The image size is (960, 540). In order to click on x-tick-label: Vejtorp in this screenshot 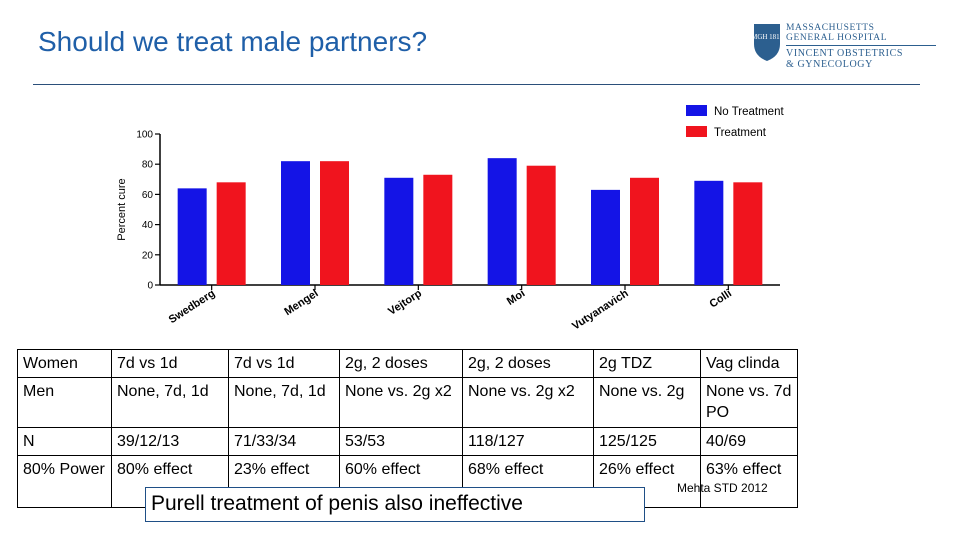, I will do `click(405, 302)`.